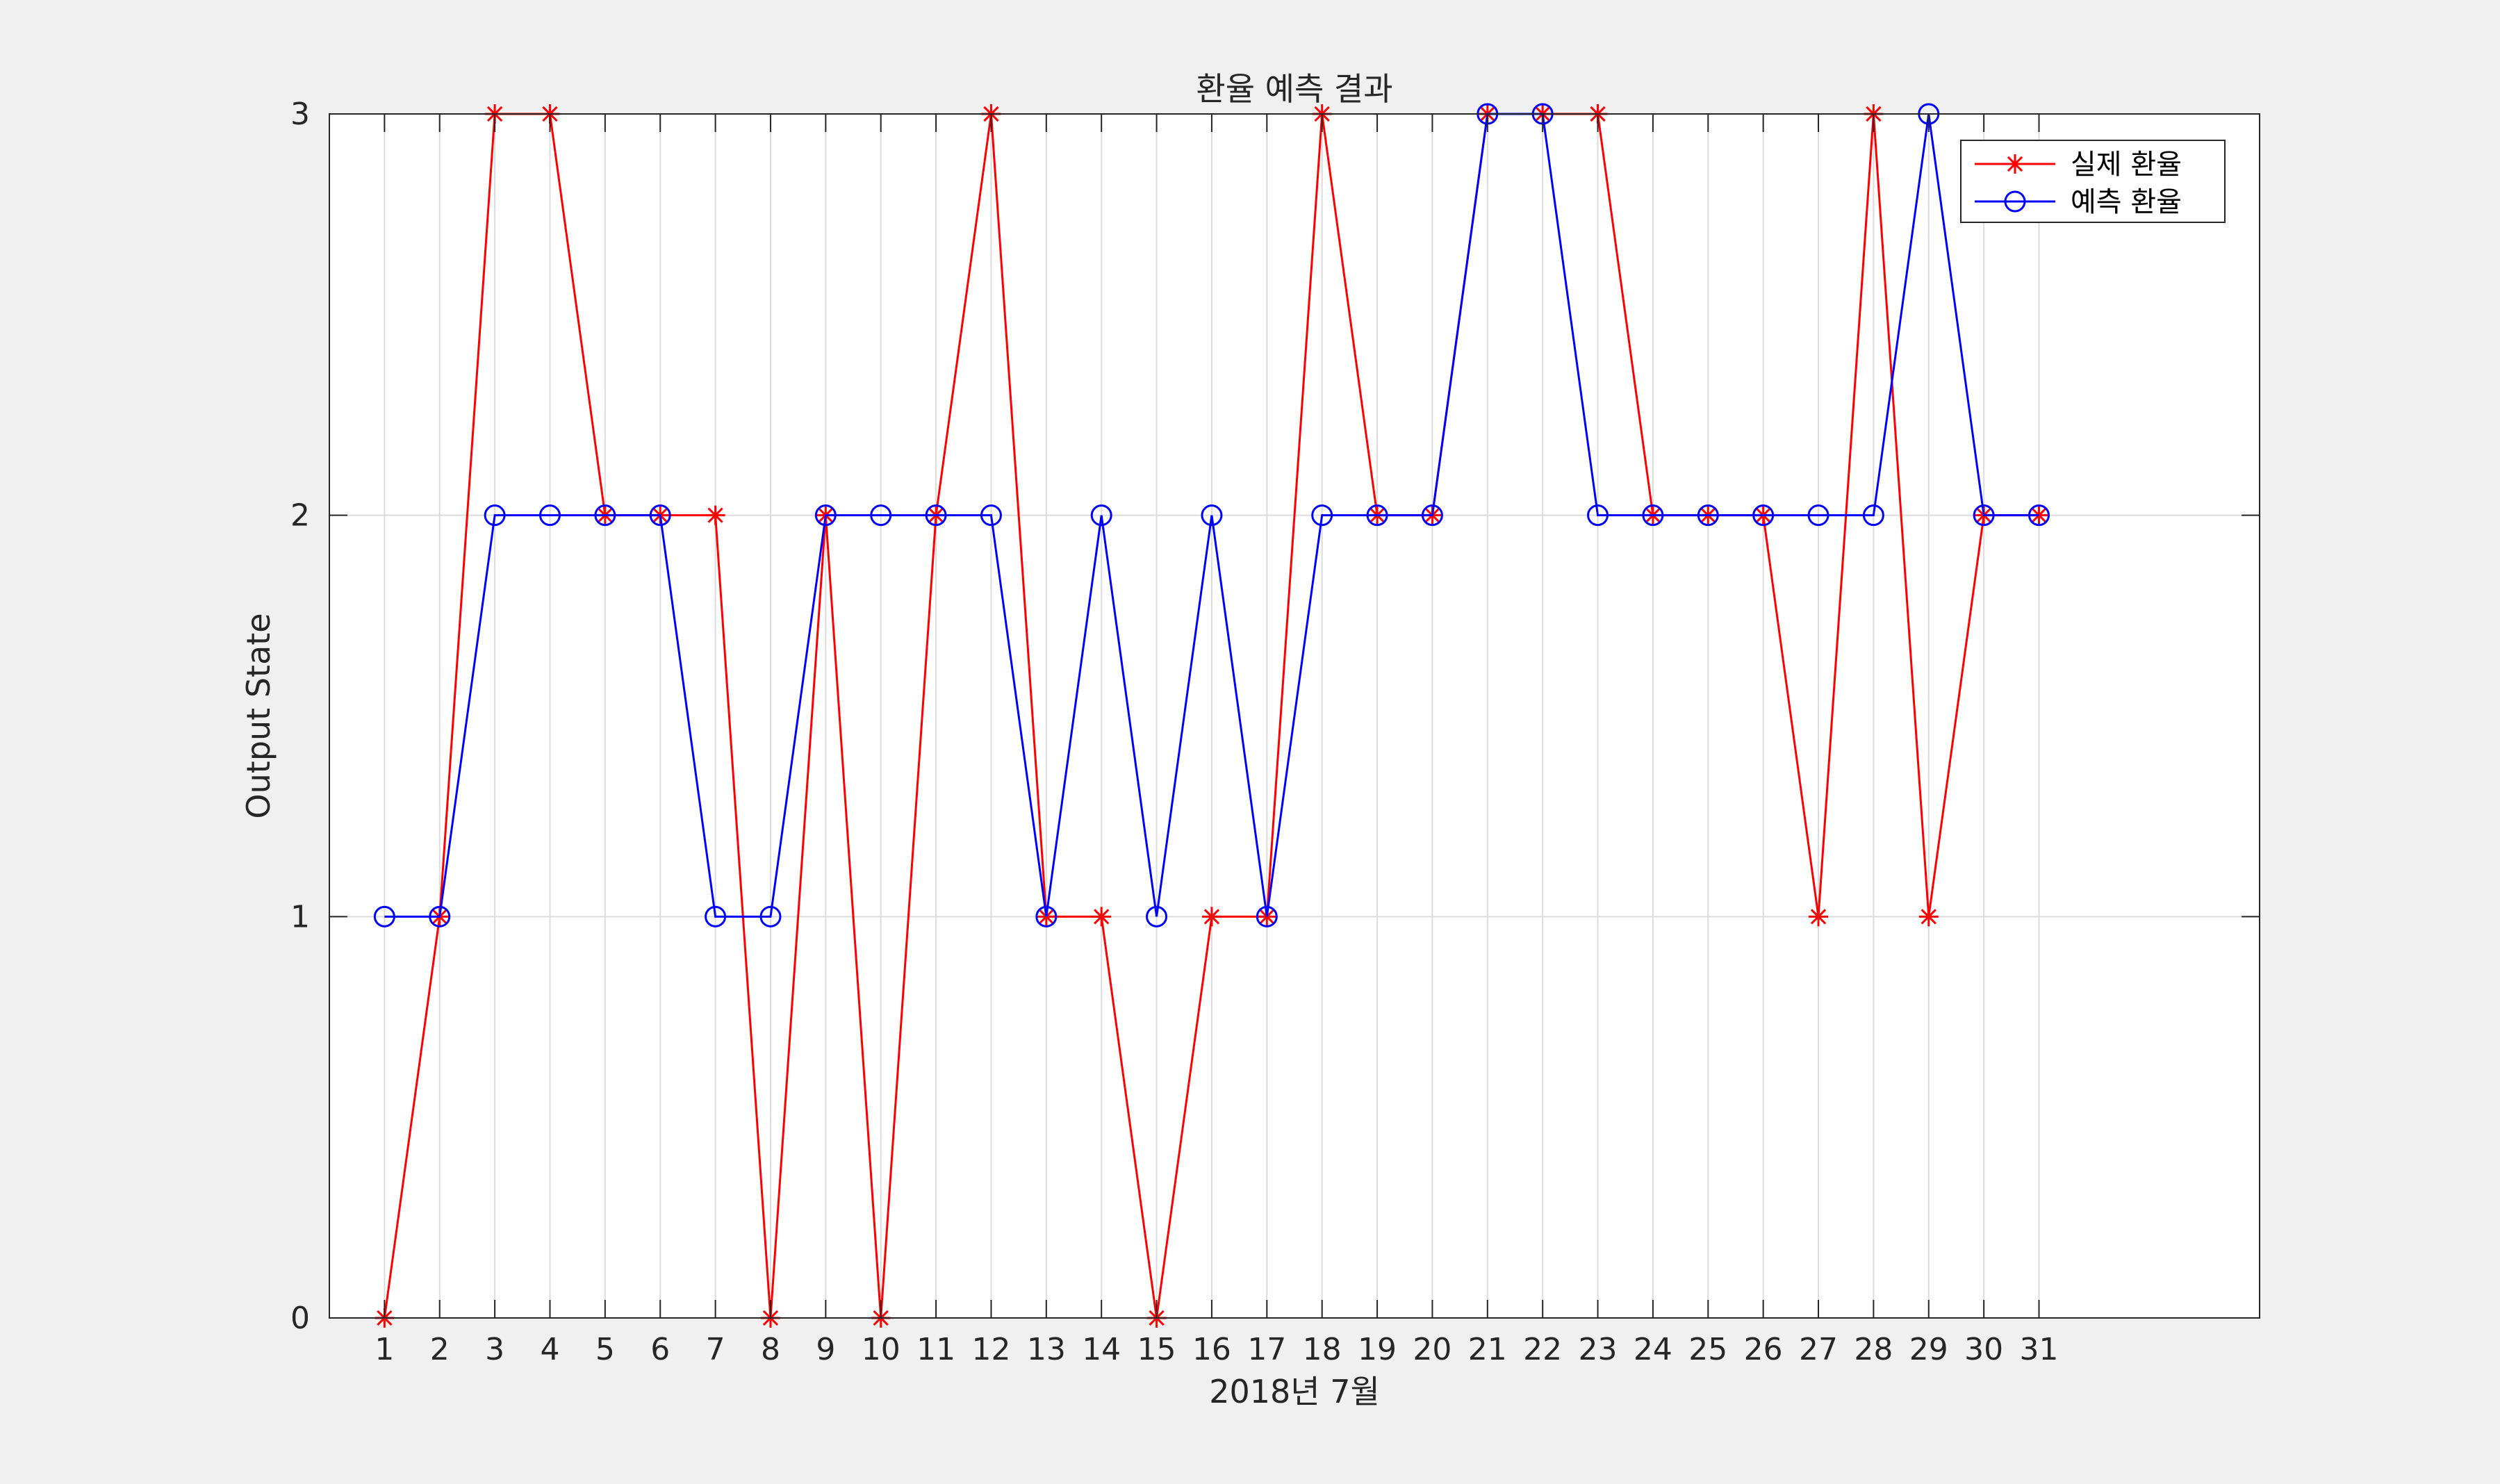 The height and width of the screenshot is (1484, 2500). What do you see at coordinates (300, 716) in the screenshot?
I see `y-tick-labels: 0 1 2 3` at bounding box center [300, 716].